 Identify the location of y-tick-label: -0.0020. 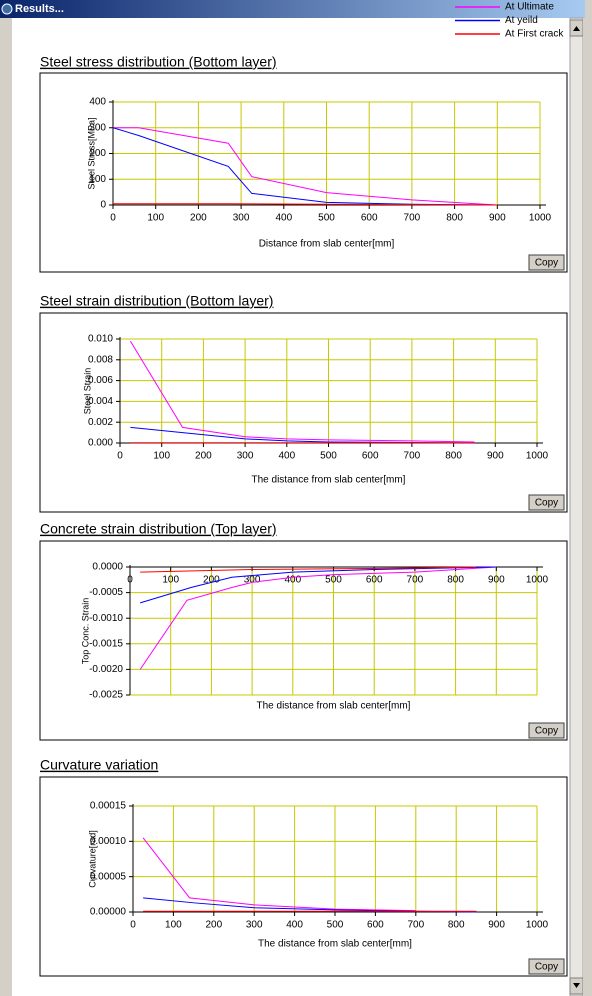
(106, 669).